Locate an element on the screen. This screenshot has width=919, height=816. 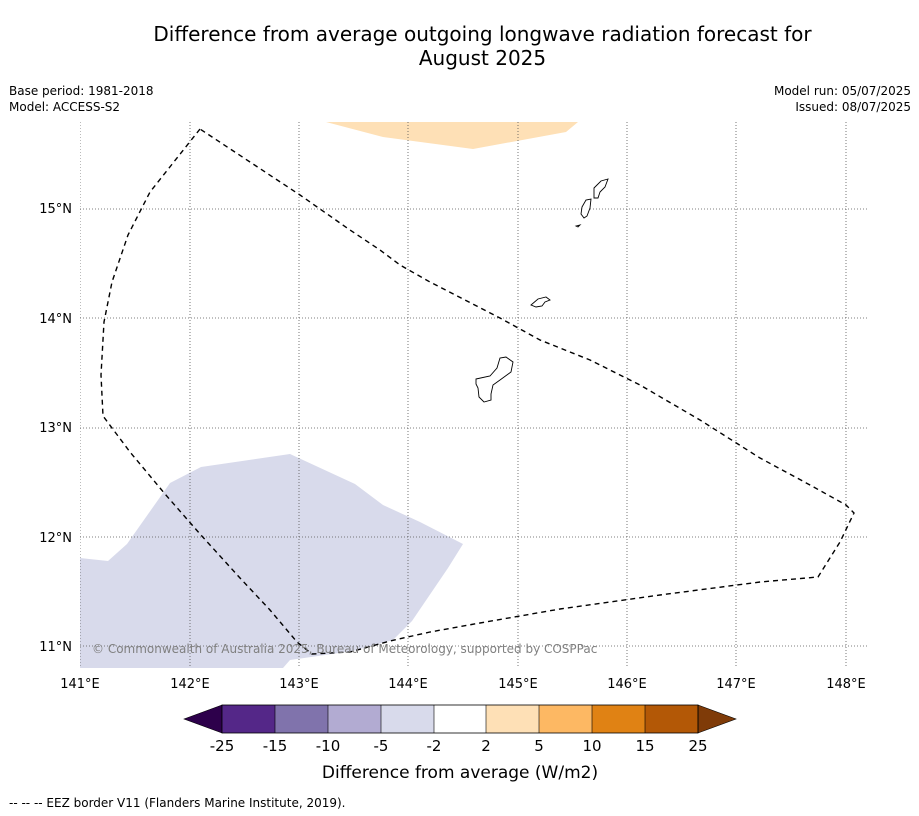
island-saipan is located at coordinates (601, 188).